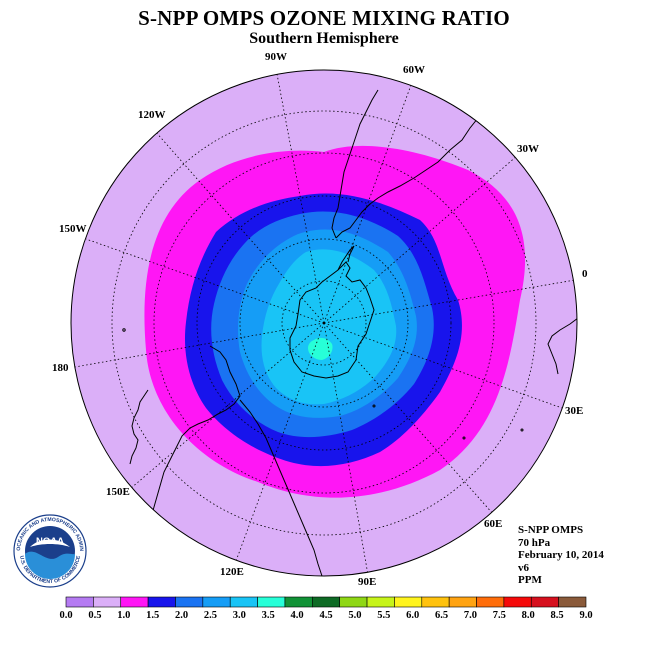 This screenshot has width=648, height=648. I want to click on lon-label-150w: 150W, so click(73, 229).